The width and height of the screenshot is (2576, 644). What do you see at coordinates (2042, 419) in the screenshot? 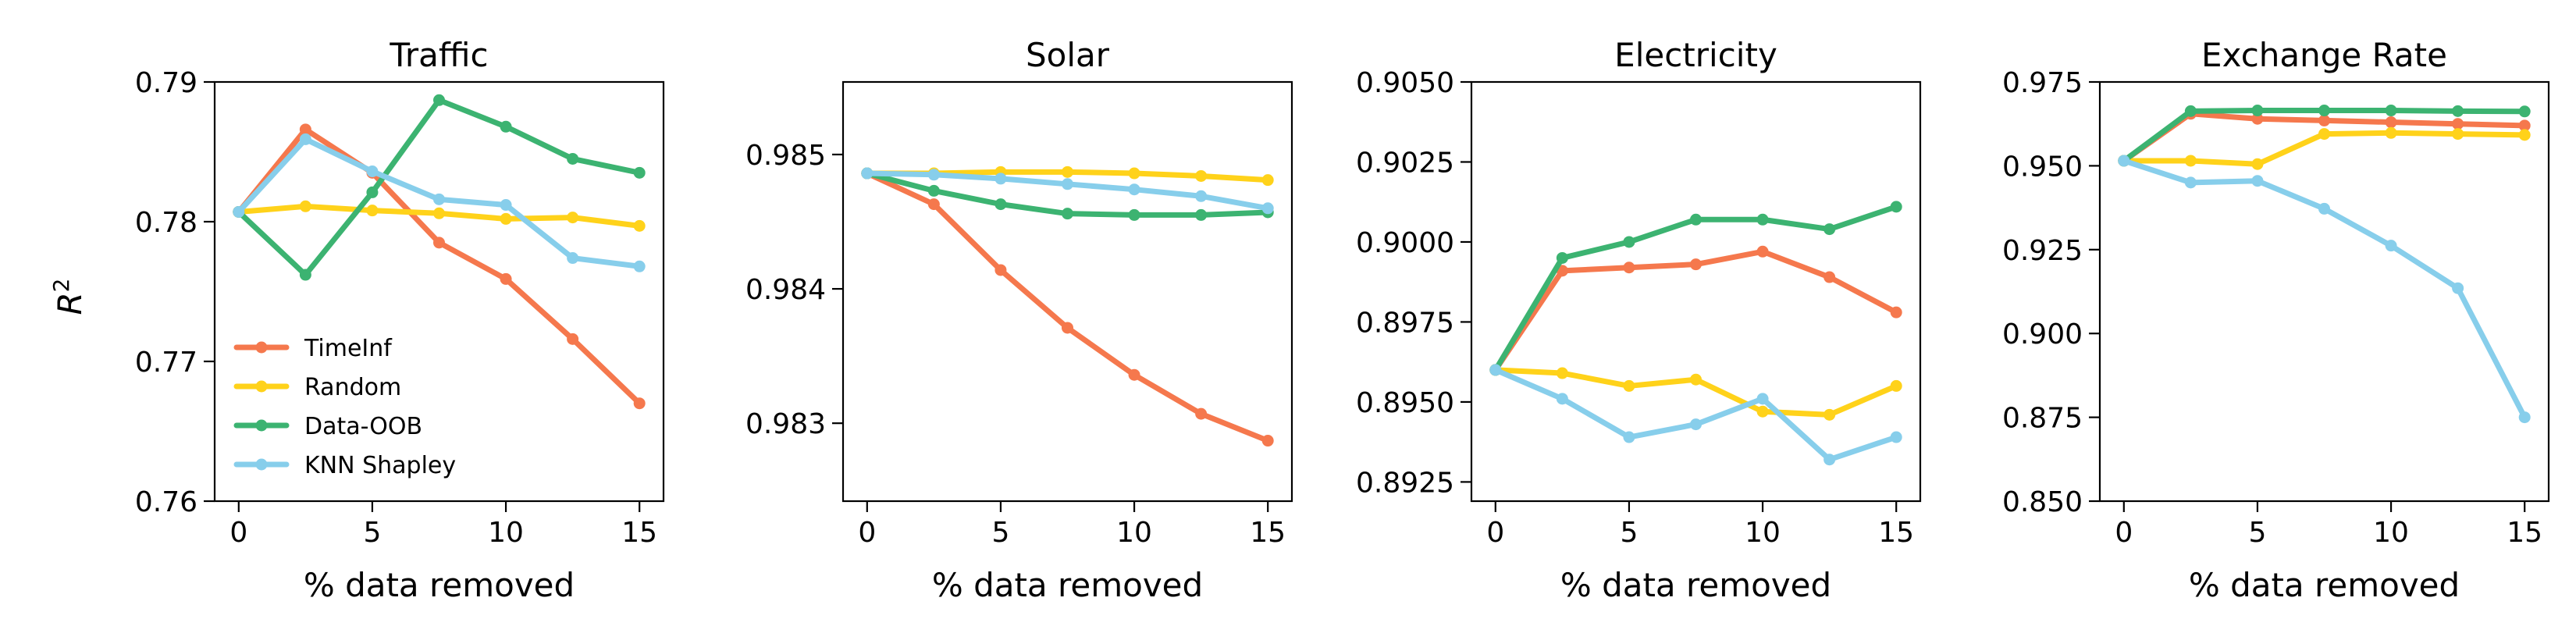
I see `y-tick-label: 0.875` at bounding box center [2042, 419].